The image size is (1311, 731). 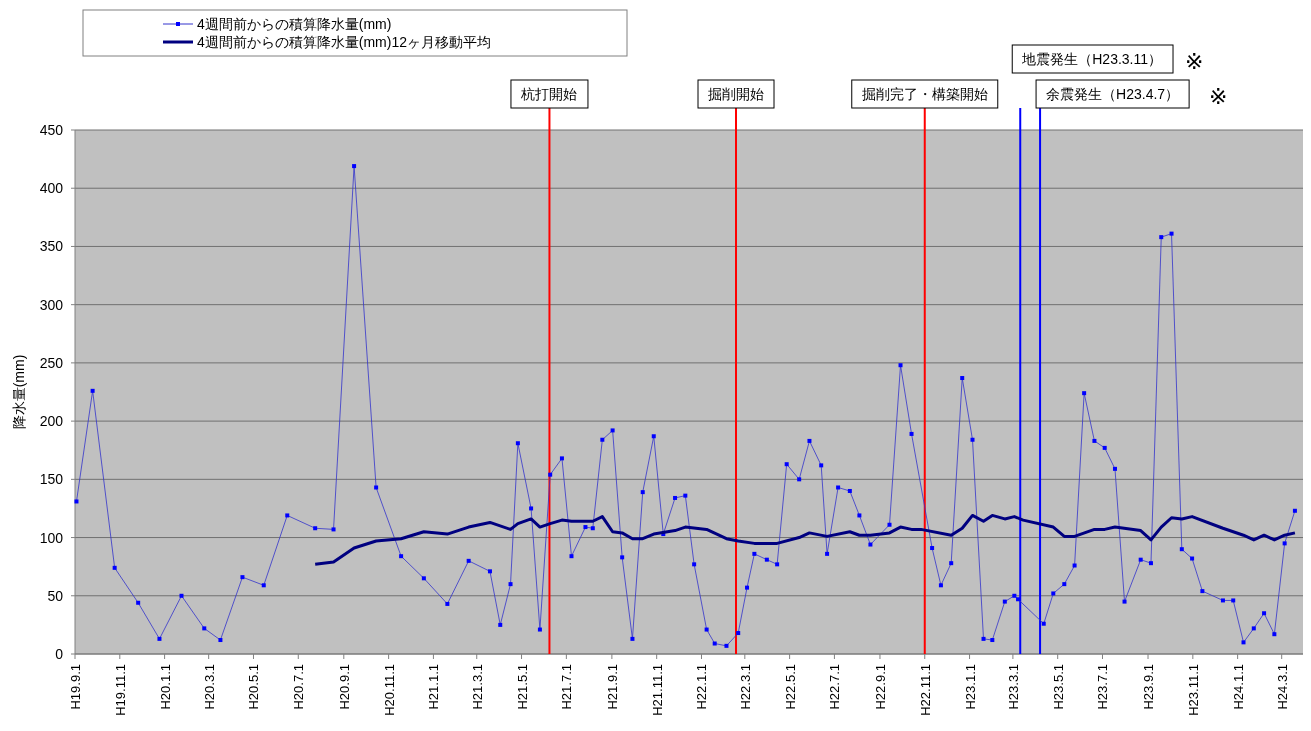 What do you see at coordinates (1206, 79) in the screenshot?
I see `annotations: ※ ※` at bounding box center [1206, 79].